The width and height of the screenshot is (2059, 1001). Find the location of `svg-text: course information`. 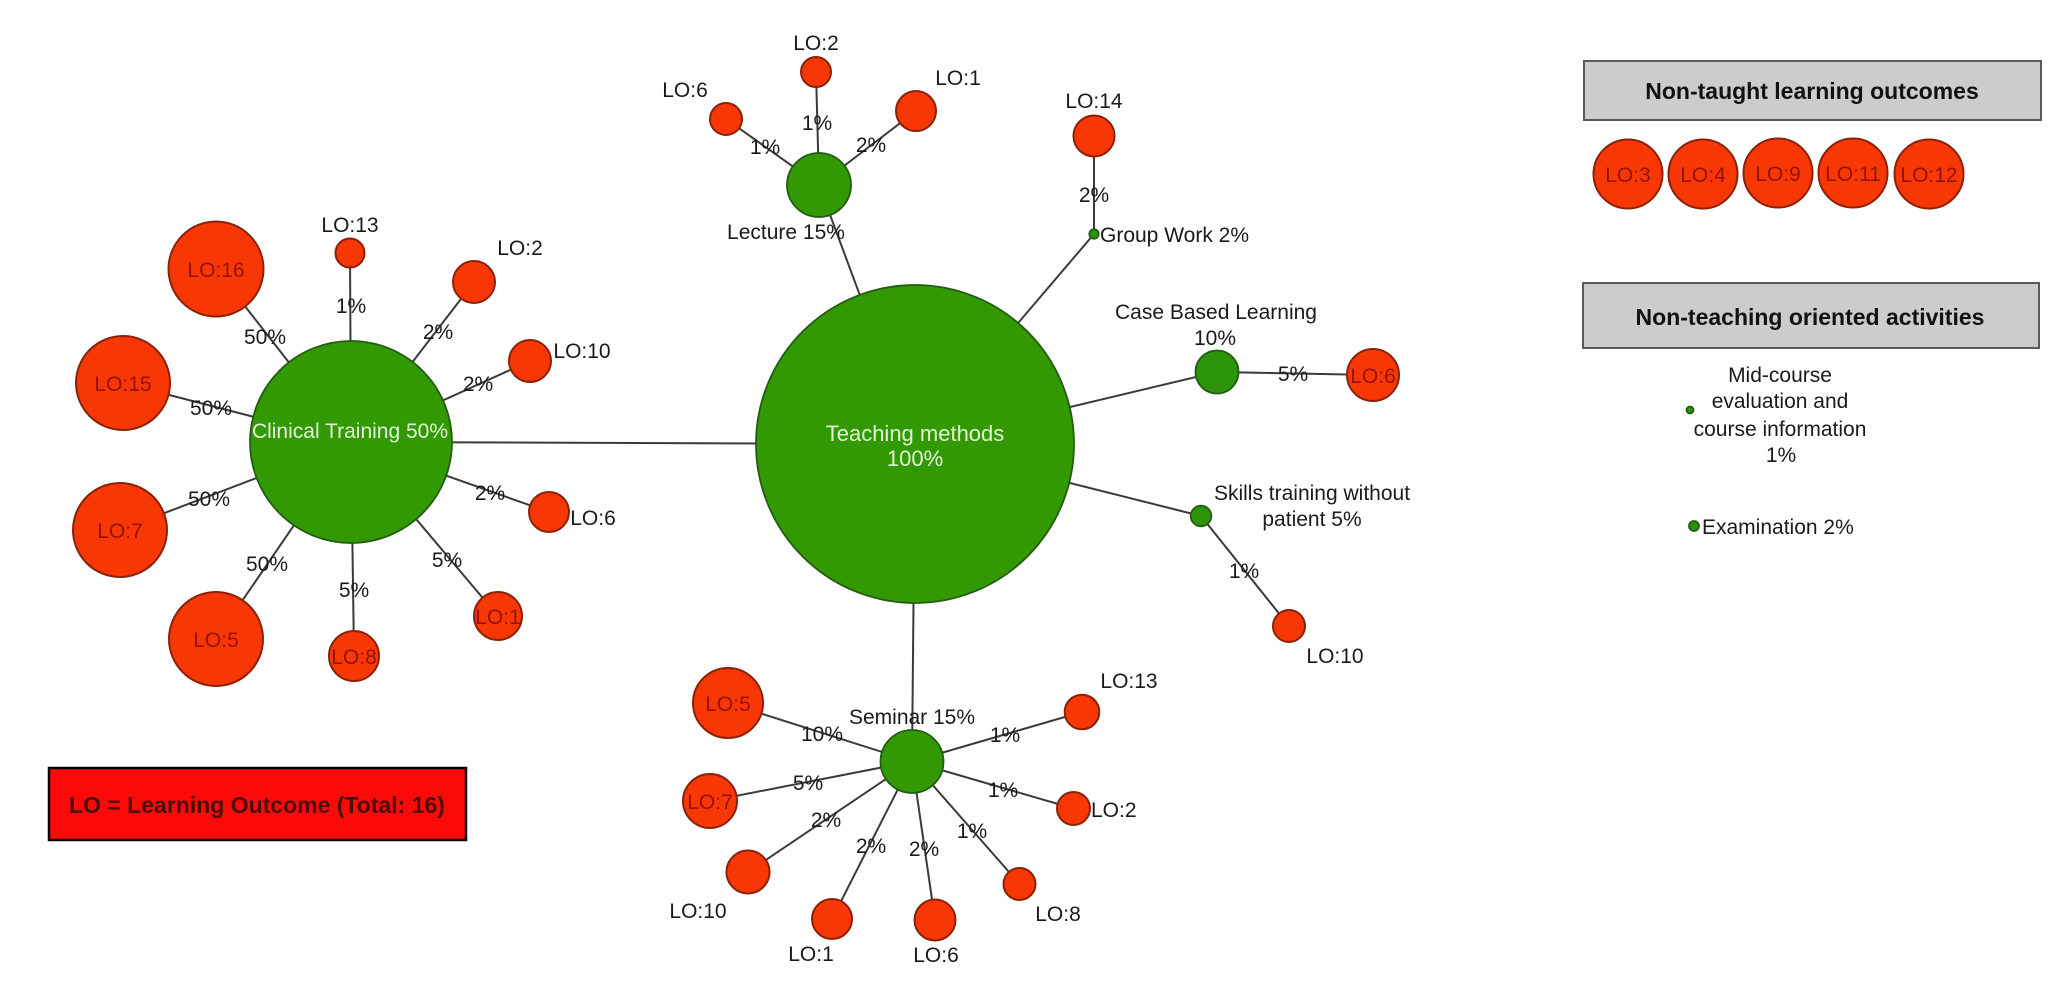

svg-text: course information is located at coordinates (1780, 429).